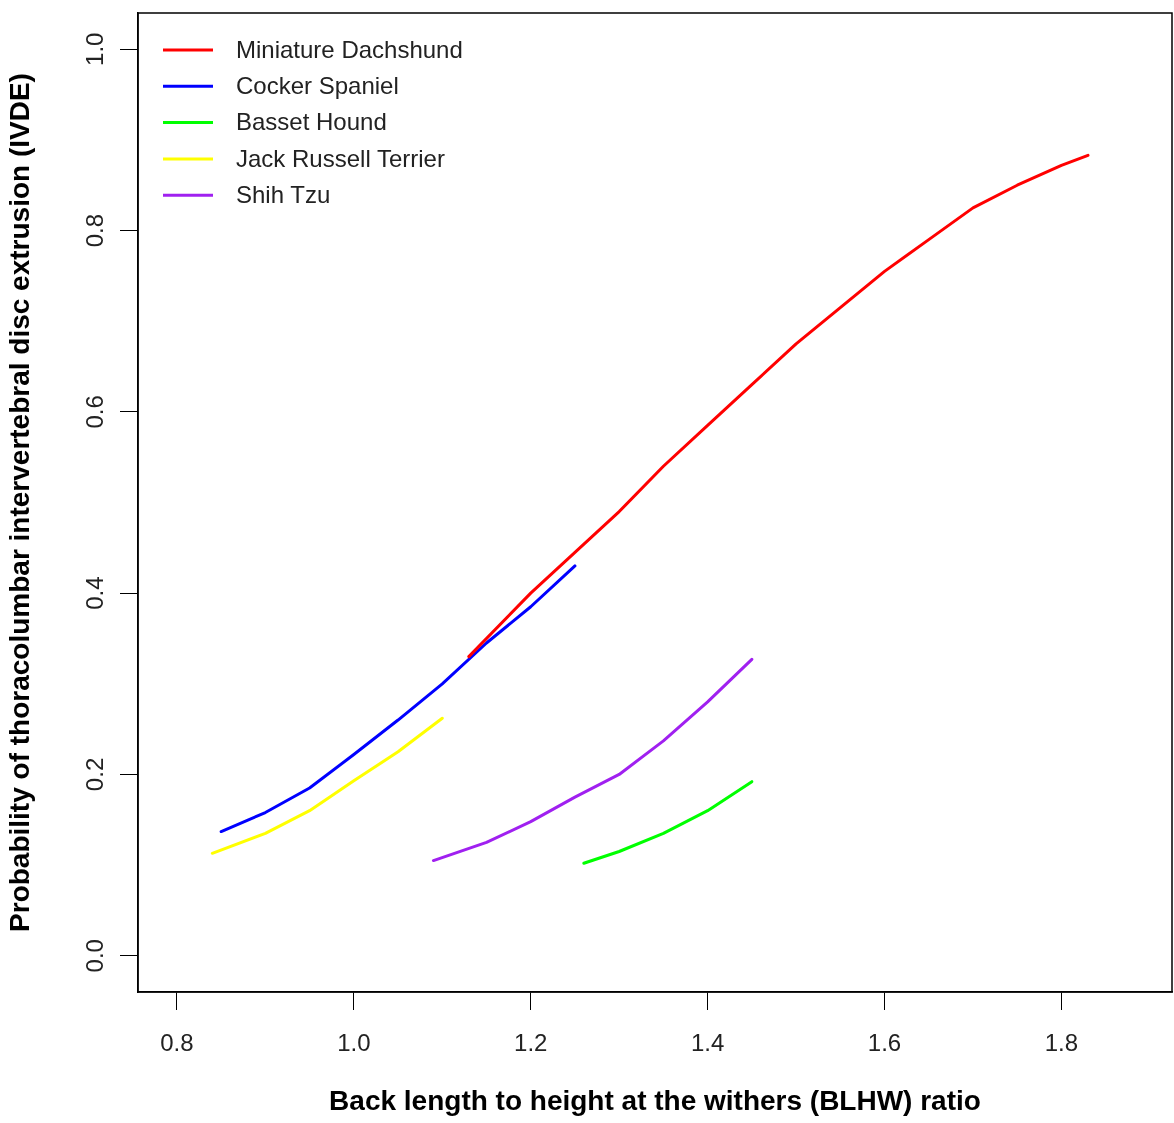 This screenshot has height=1123, width=1174. I want to click on y-tick-label: 1.0, so click(94, 49).